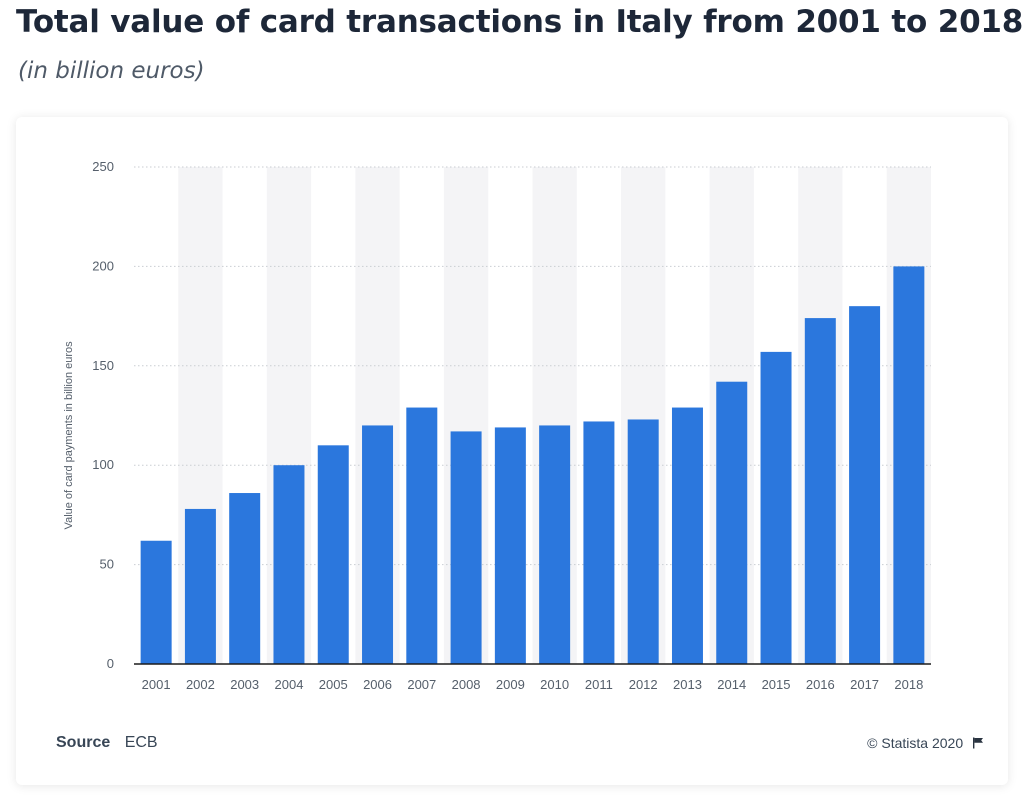 The width and height of the screenshot is (1024, 806). I want to click on bar-2013, so click(687, 535).